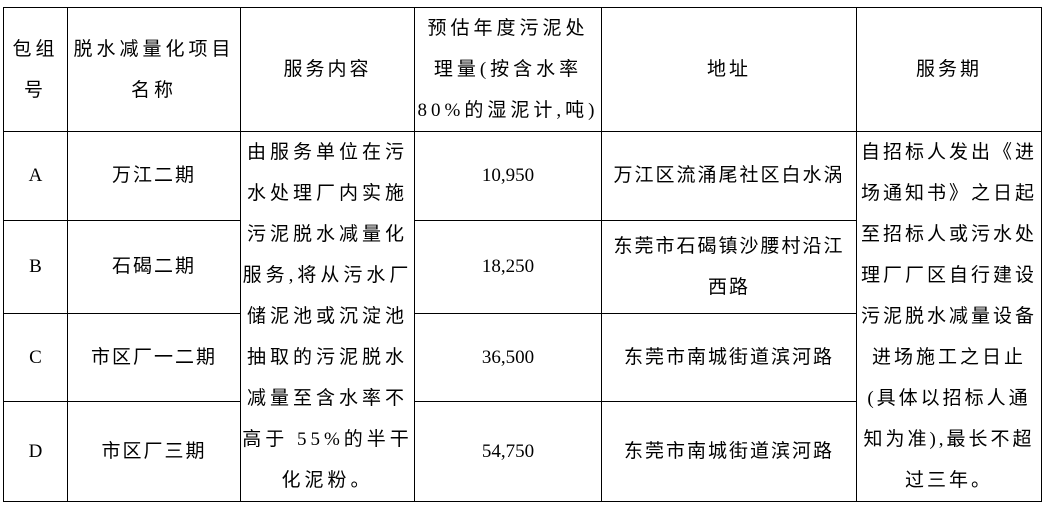  What do you see at coordinates (154, 266) in the screenshot?
I see `cell-project-name: 石碣二期` at bounding box center [154, 266].